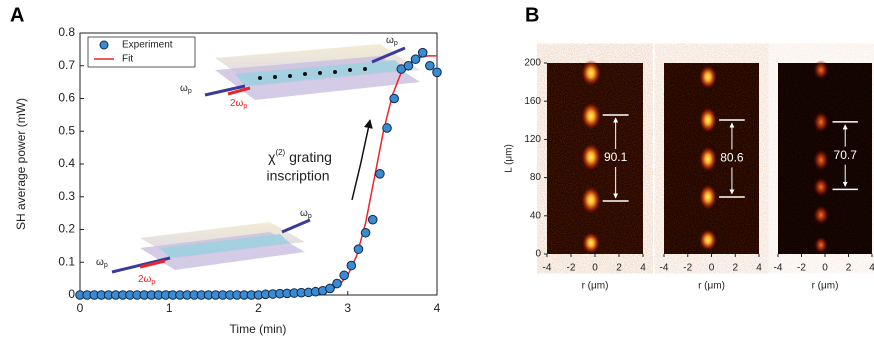 This screenshot has width=874, height=343. Describe the element at coordinates (362, 160) in the screenshot. I see `annotation-arrow` at that location.